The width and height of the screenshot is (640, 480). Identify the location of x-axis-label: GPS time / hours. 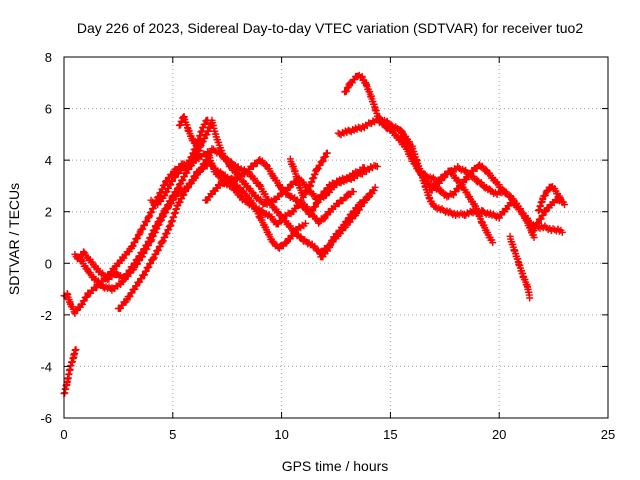
(335, 466).